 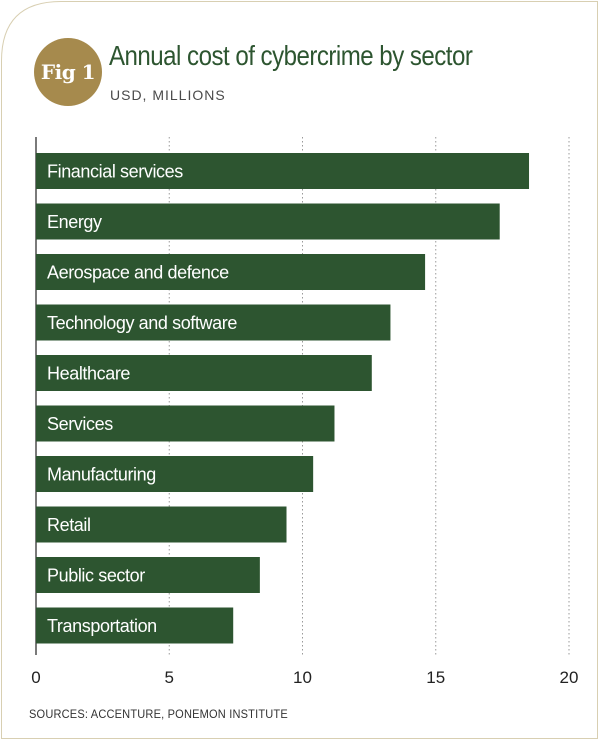 What do you see at coordinates (102, 626) in the screenshot?
I see `bar-label: Transportation` at bounding box center [102, 626].